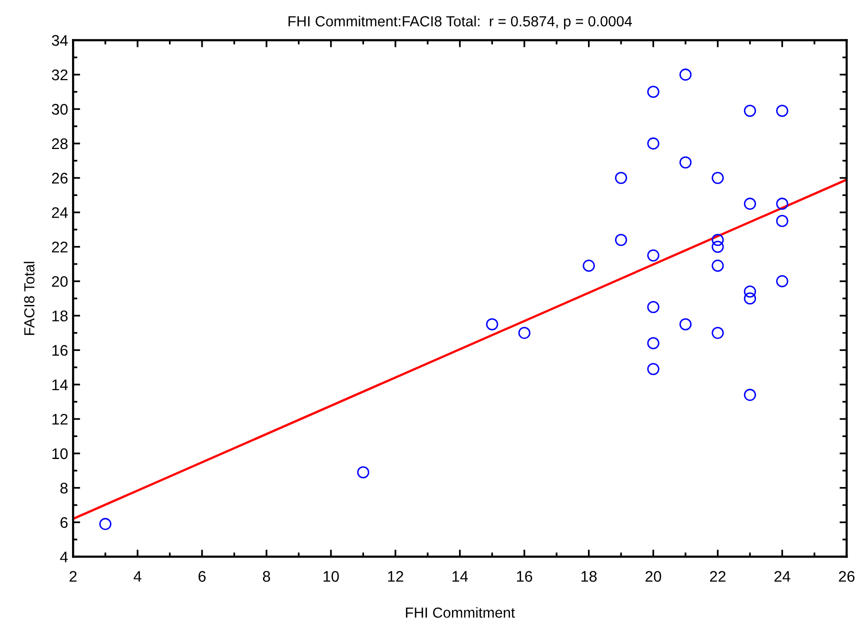 Image resolution: width=860 pixels, height=628 pixels. I want to click on y-tick-label: 18, so click(60, 316).